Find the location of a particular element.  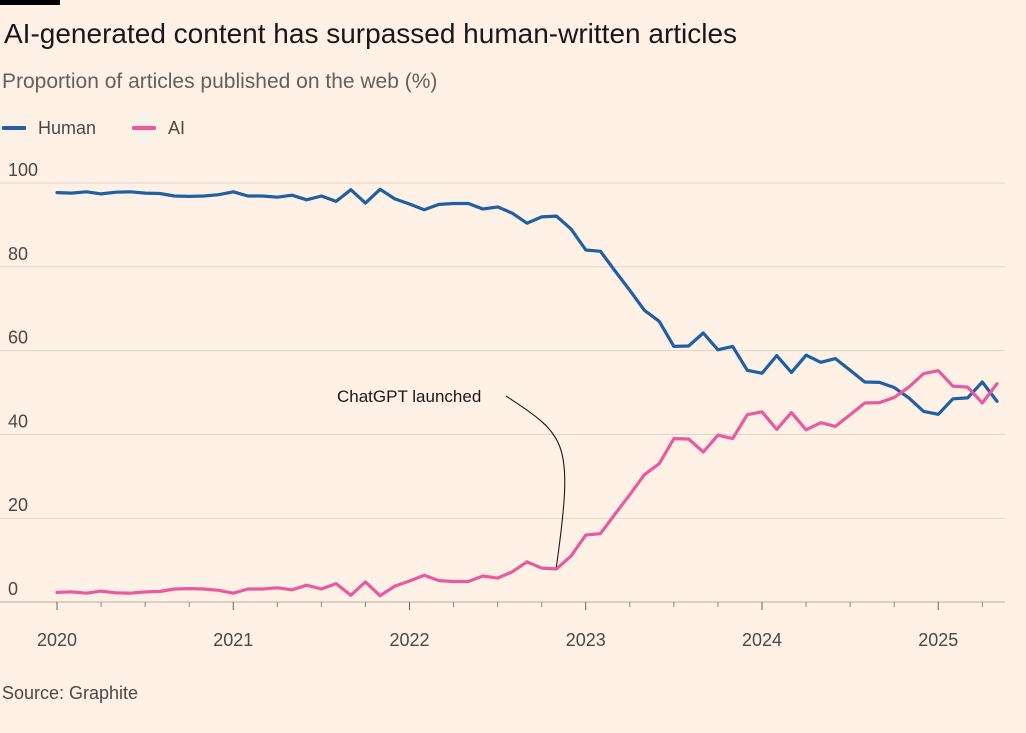

legend: Human AI is located at coordinates (93, 128).